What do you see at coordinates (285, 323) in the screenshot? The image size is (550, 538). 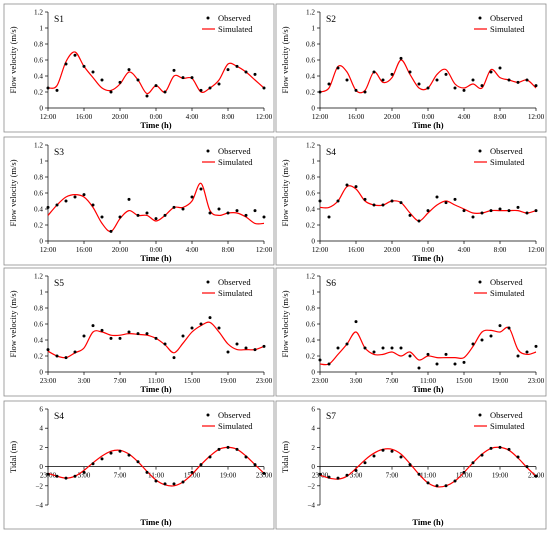 I see `y-axis-title: Flow velocity (m/s)` at bounding box center [285, 323].